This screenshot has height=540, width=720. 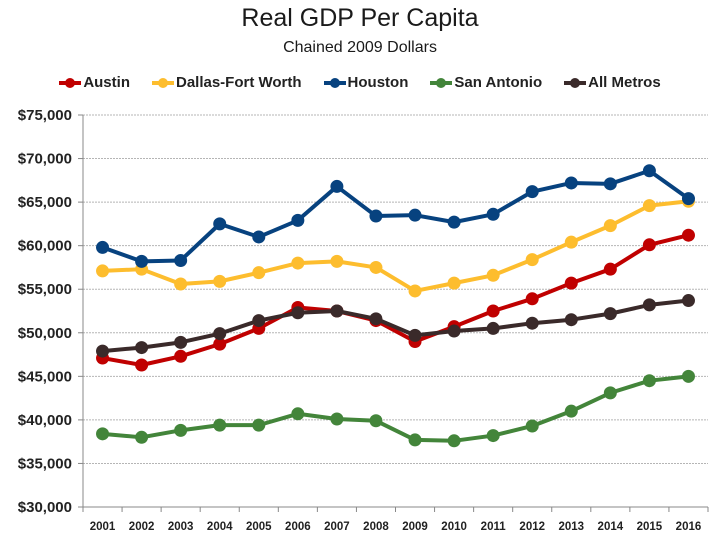 I want to click on x-tick-label: 2002, so click(x=142, y=527).